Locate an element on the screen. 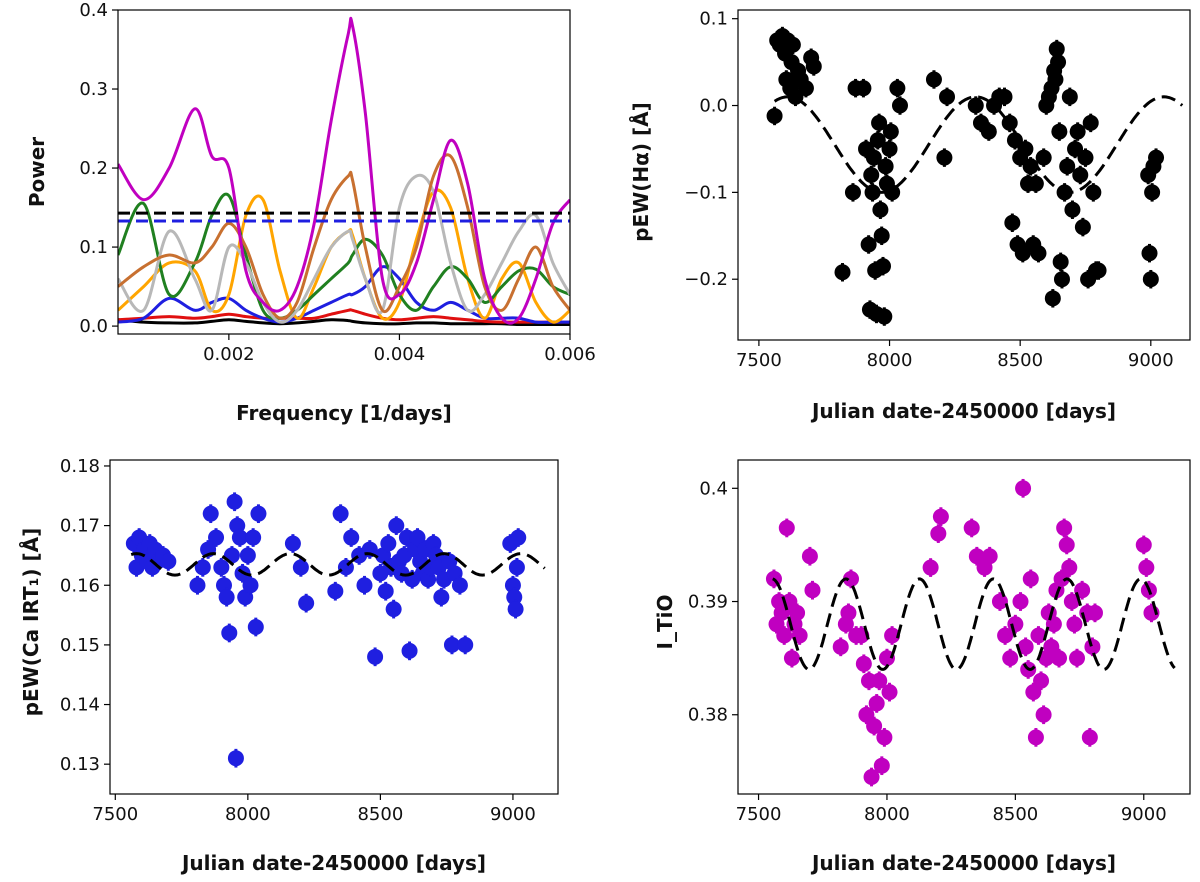 This screenshot has width=1200, height=882. halpha-frame is located at coordinates (964, 175).